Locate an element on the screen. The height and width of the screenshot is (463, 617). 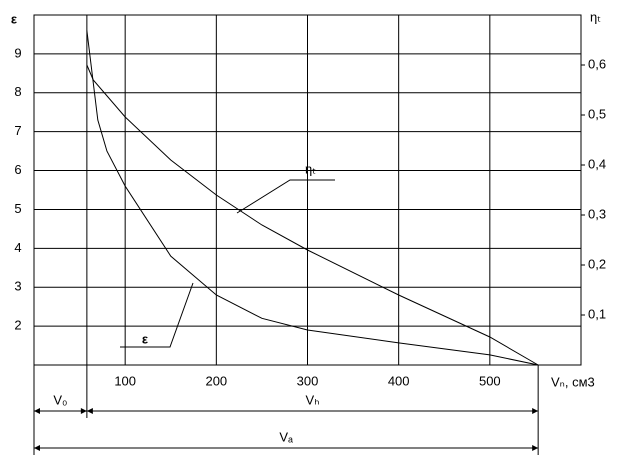
y-tick-label: 4 is located at coordinates (17, 247).